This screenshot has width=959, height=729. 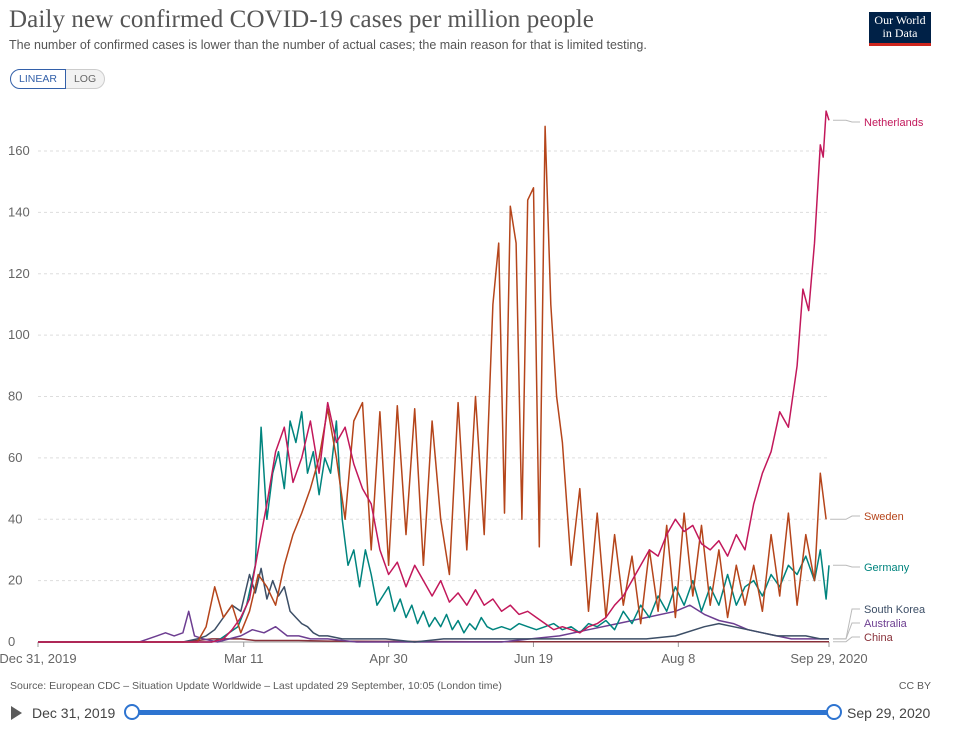 I want to click on owid-logo: Our World in Data, so click(x=900, y=29).